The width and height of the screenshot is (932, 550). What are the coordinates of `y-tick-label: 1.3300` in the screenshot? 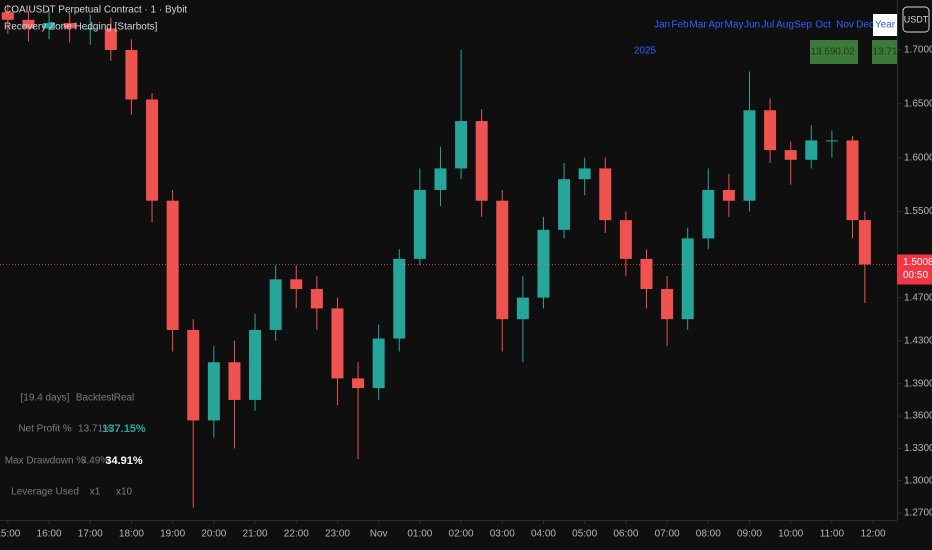 It's located at (918, 448).